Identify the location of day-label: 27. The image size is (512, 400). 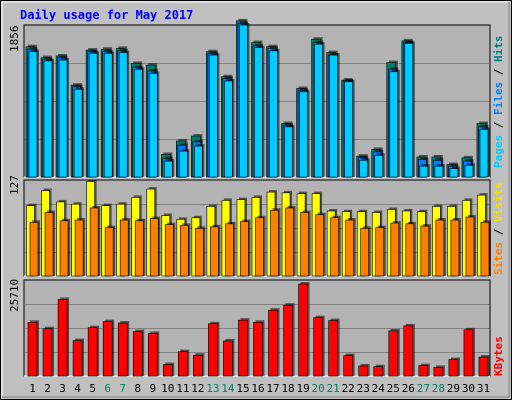
(423, 388).